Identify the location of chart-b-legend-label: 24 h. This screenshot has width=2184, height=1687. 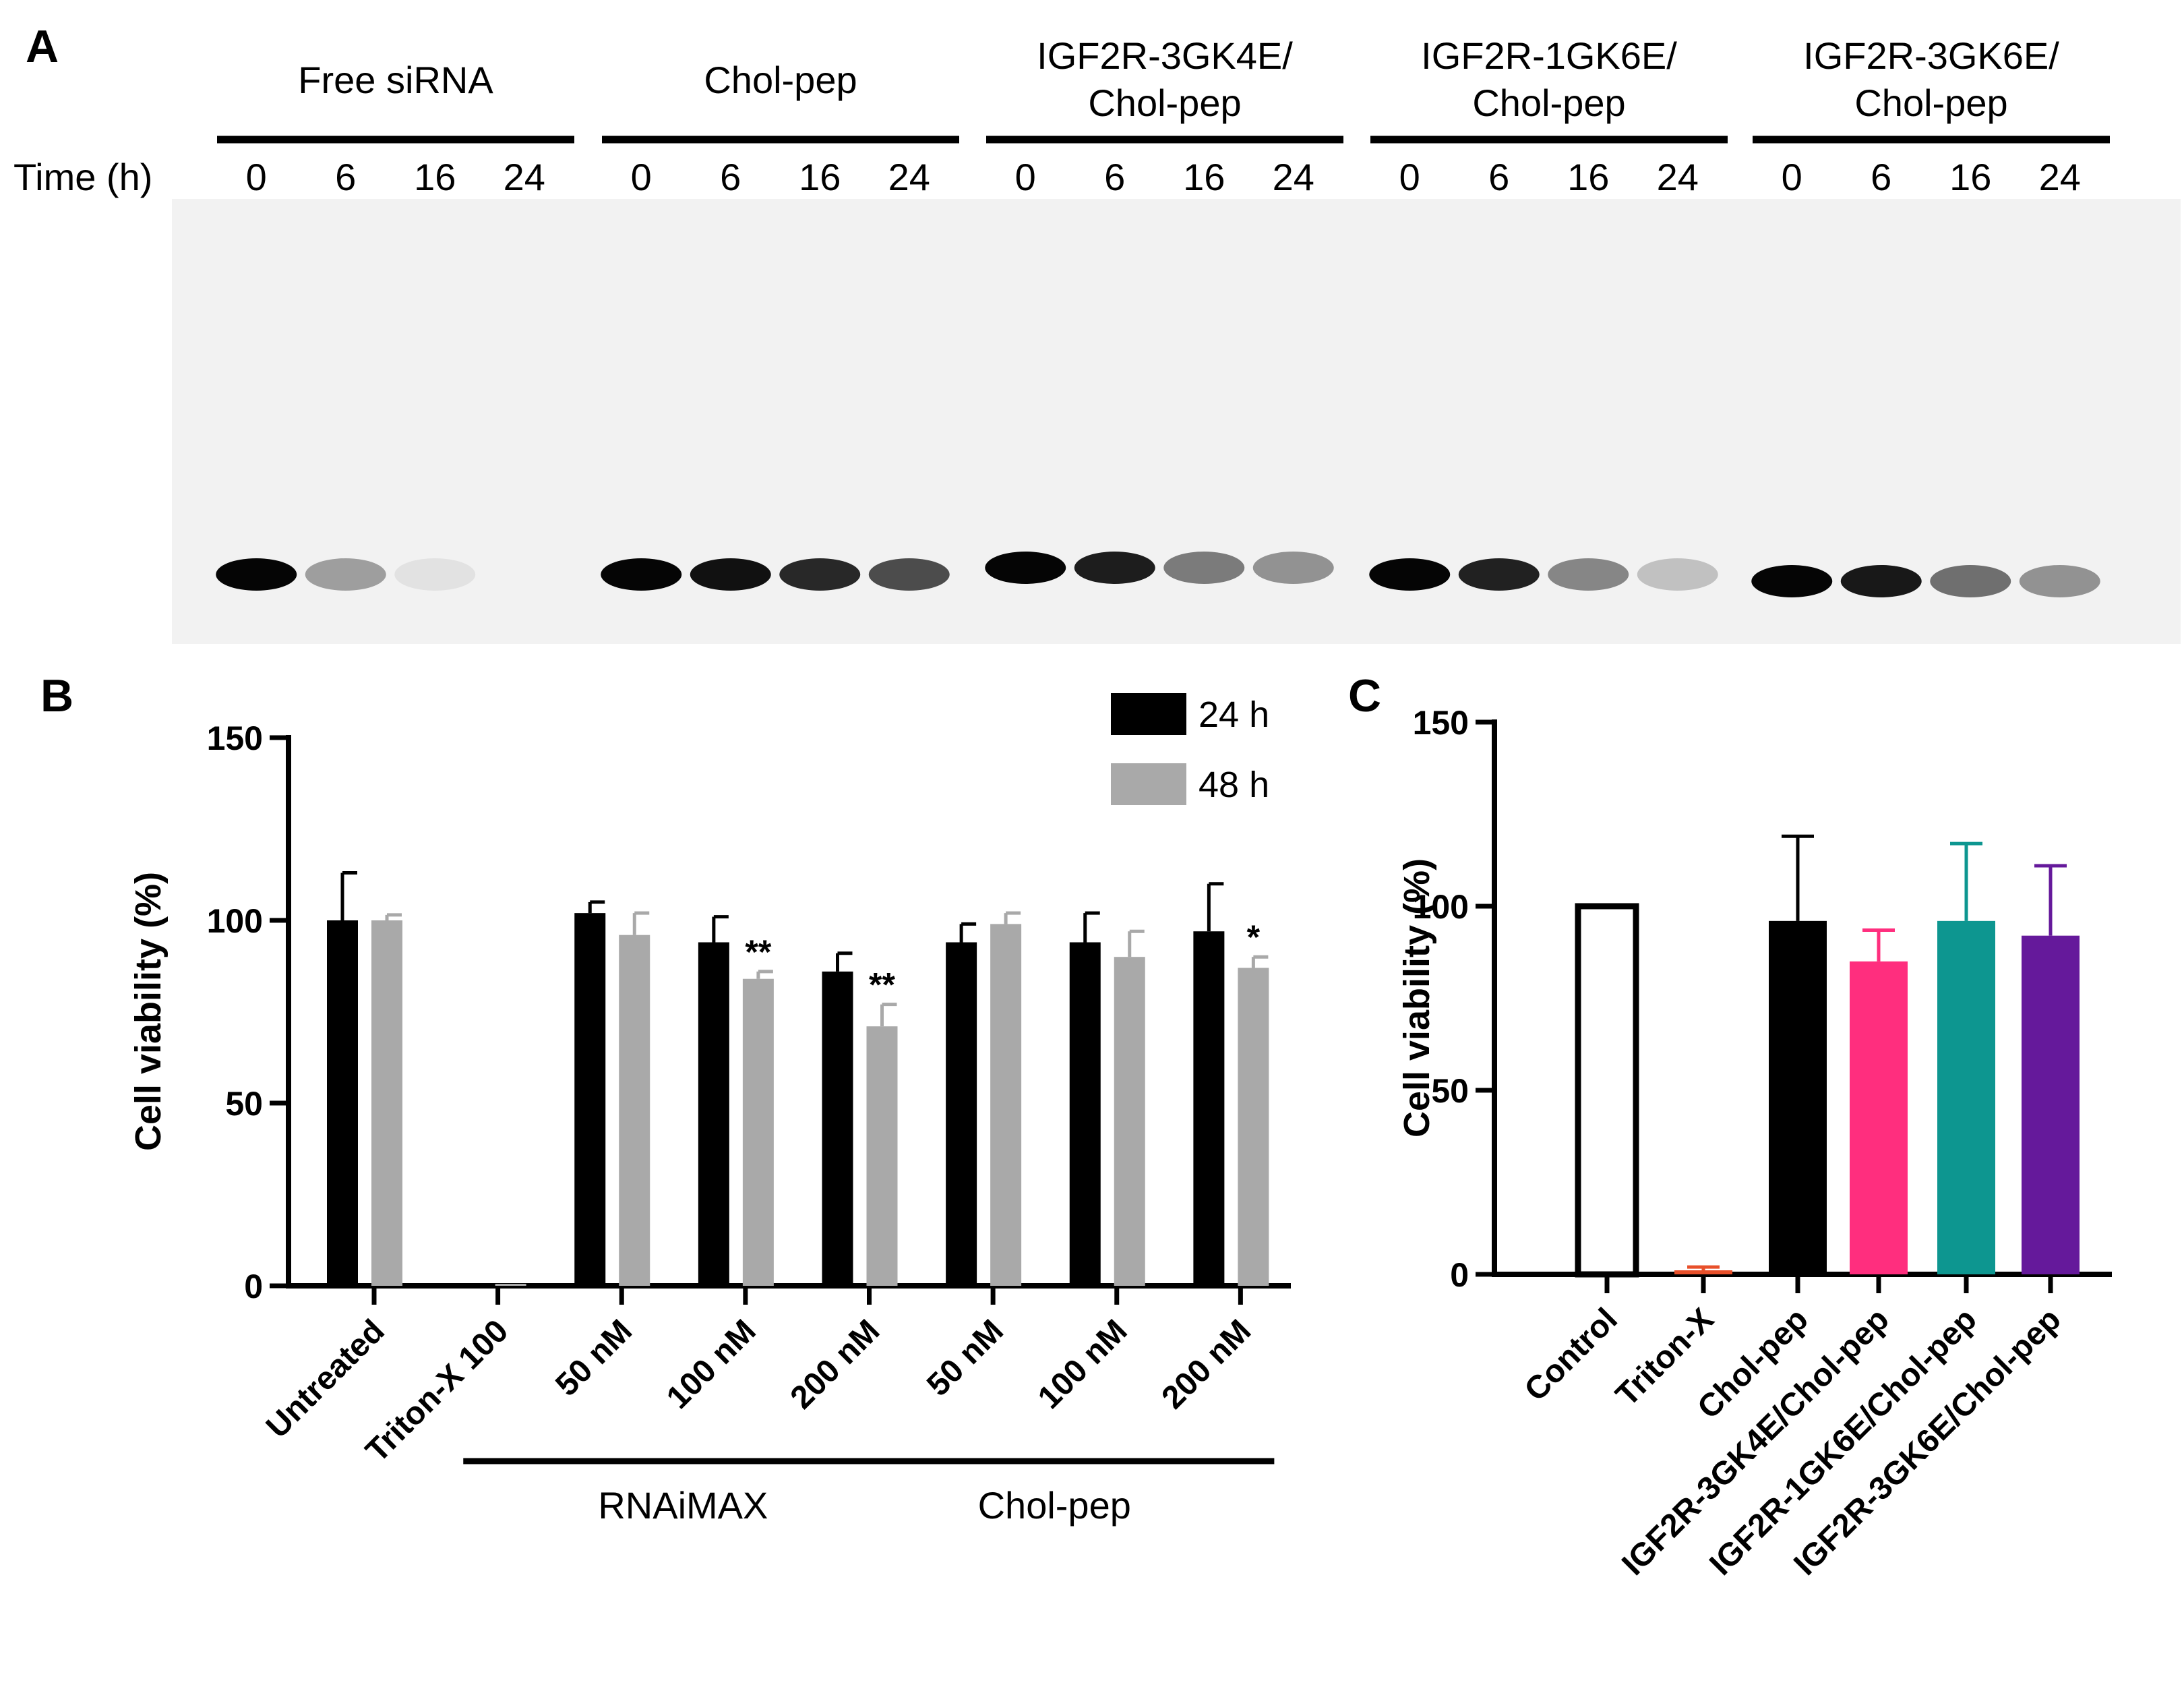
(1234, 714).